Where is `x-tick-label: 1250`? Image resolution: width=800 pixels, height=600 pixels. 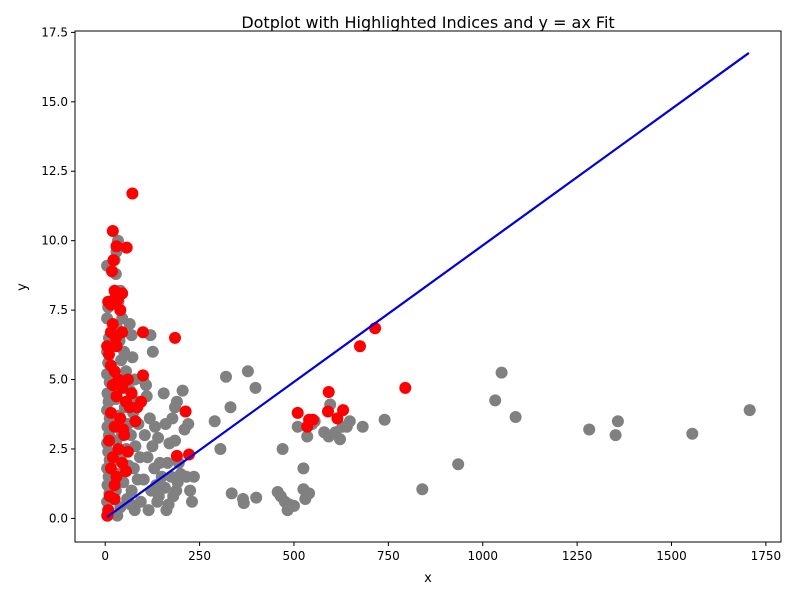
x-tick-label: 1250 is located at coordinates (577, 556).